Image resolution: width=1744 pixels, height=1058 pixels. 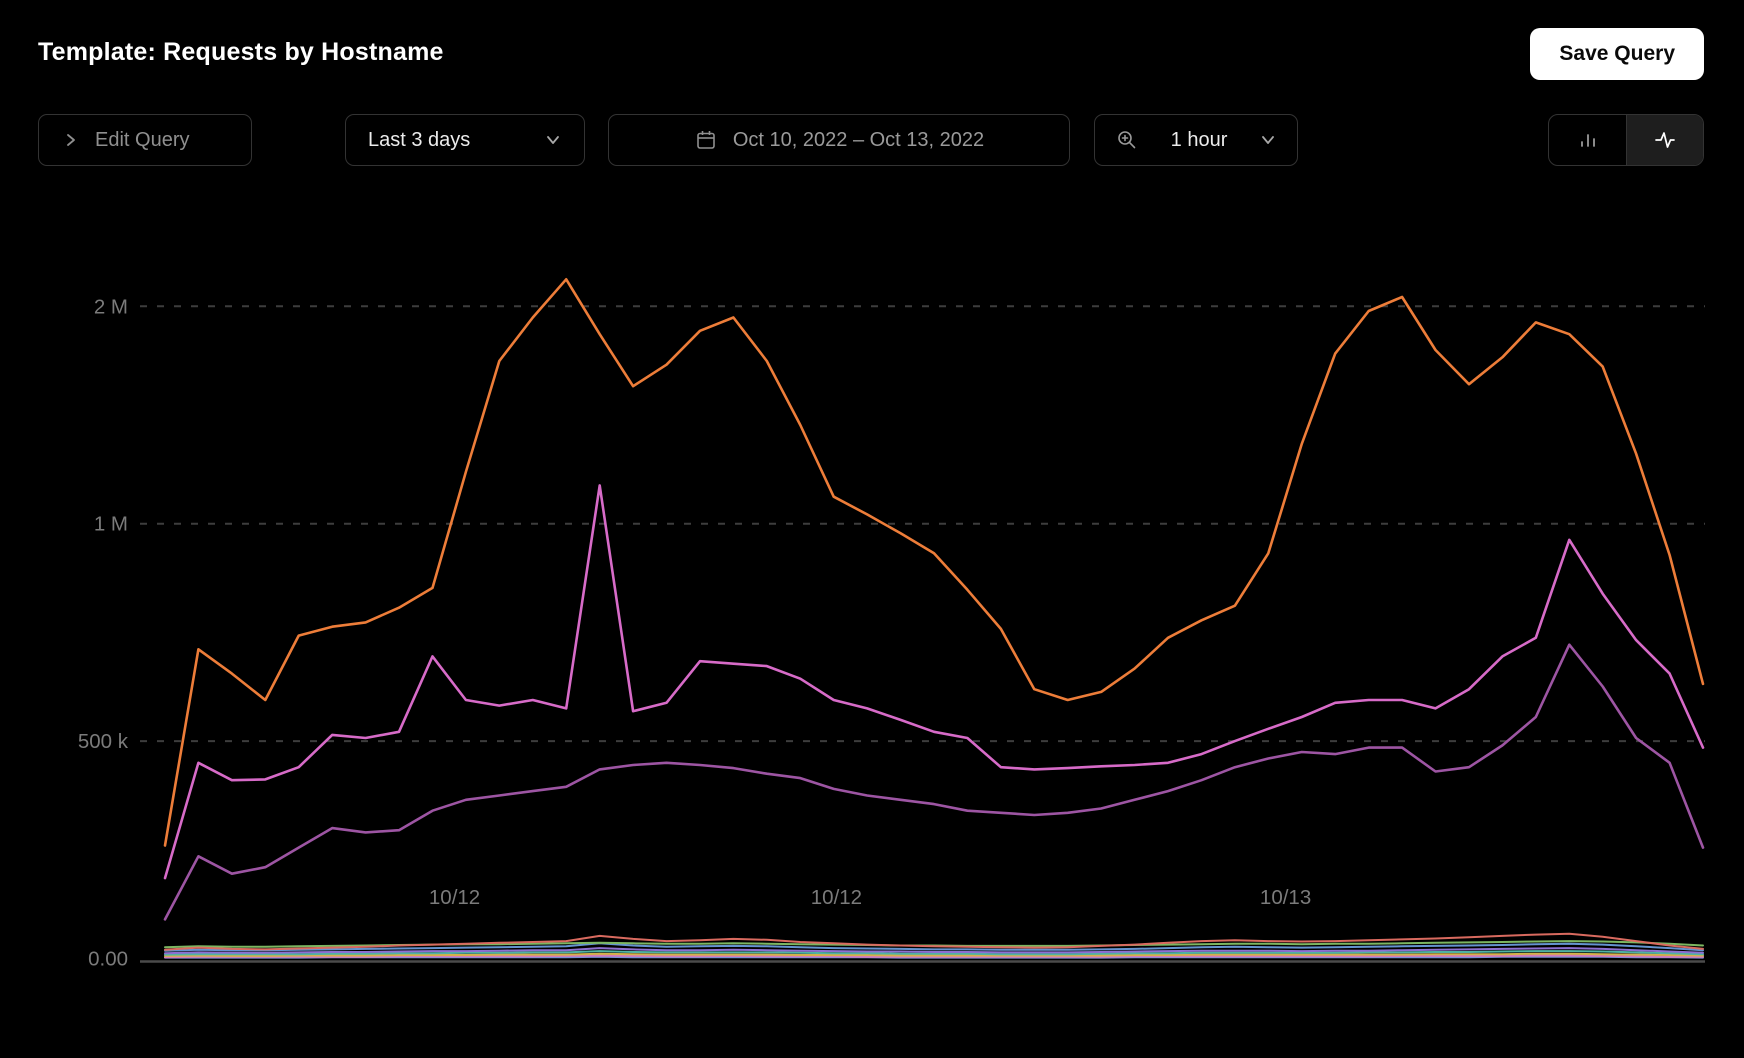 I want to click on zoom-in-icon, so click(x=1127, y=140).